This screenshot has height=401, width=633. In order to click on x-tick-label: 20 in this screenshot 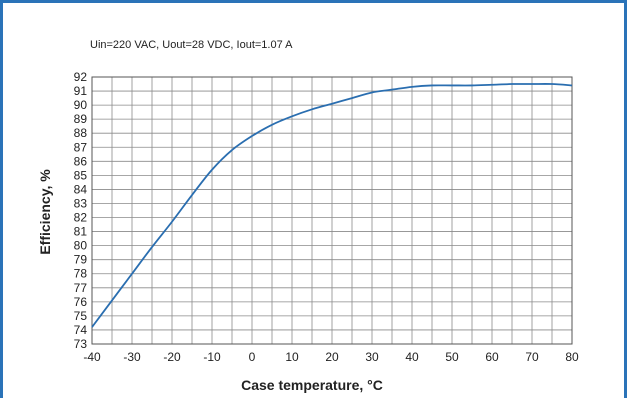, I will do `click(332, 357)`.